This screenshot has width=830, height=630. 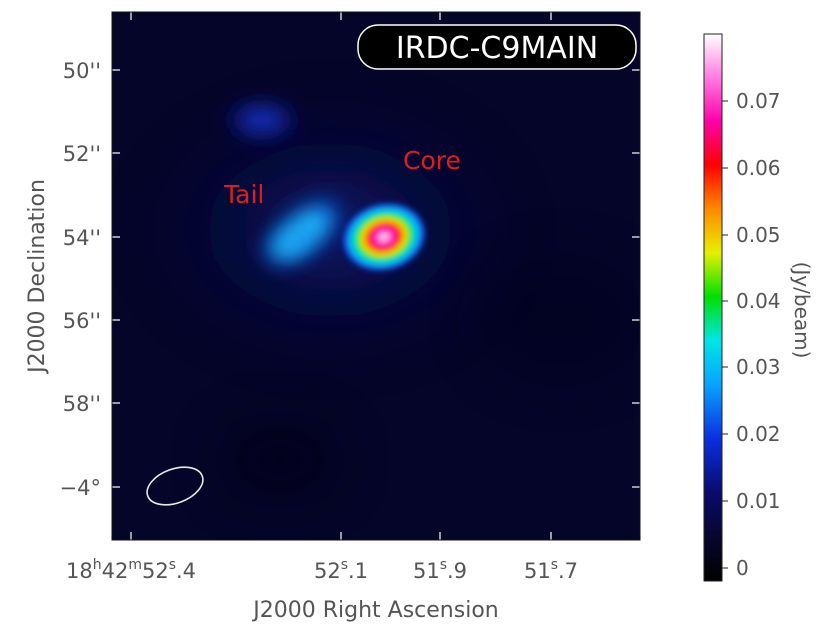 I want to click on colorbar-ticks, so click(x=725, y=334).